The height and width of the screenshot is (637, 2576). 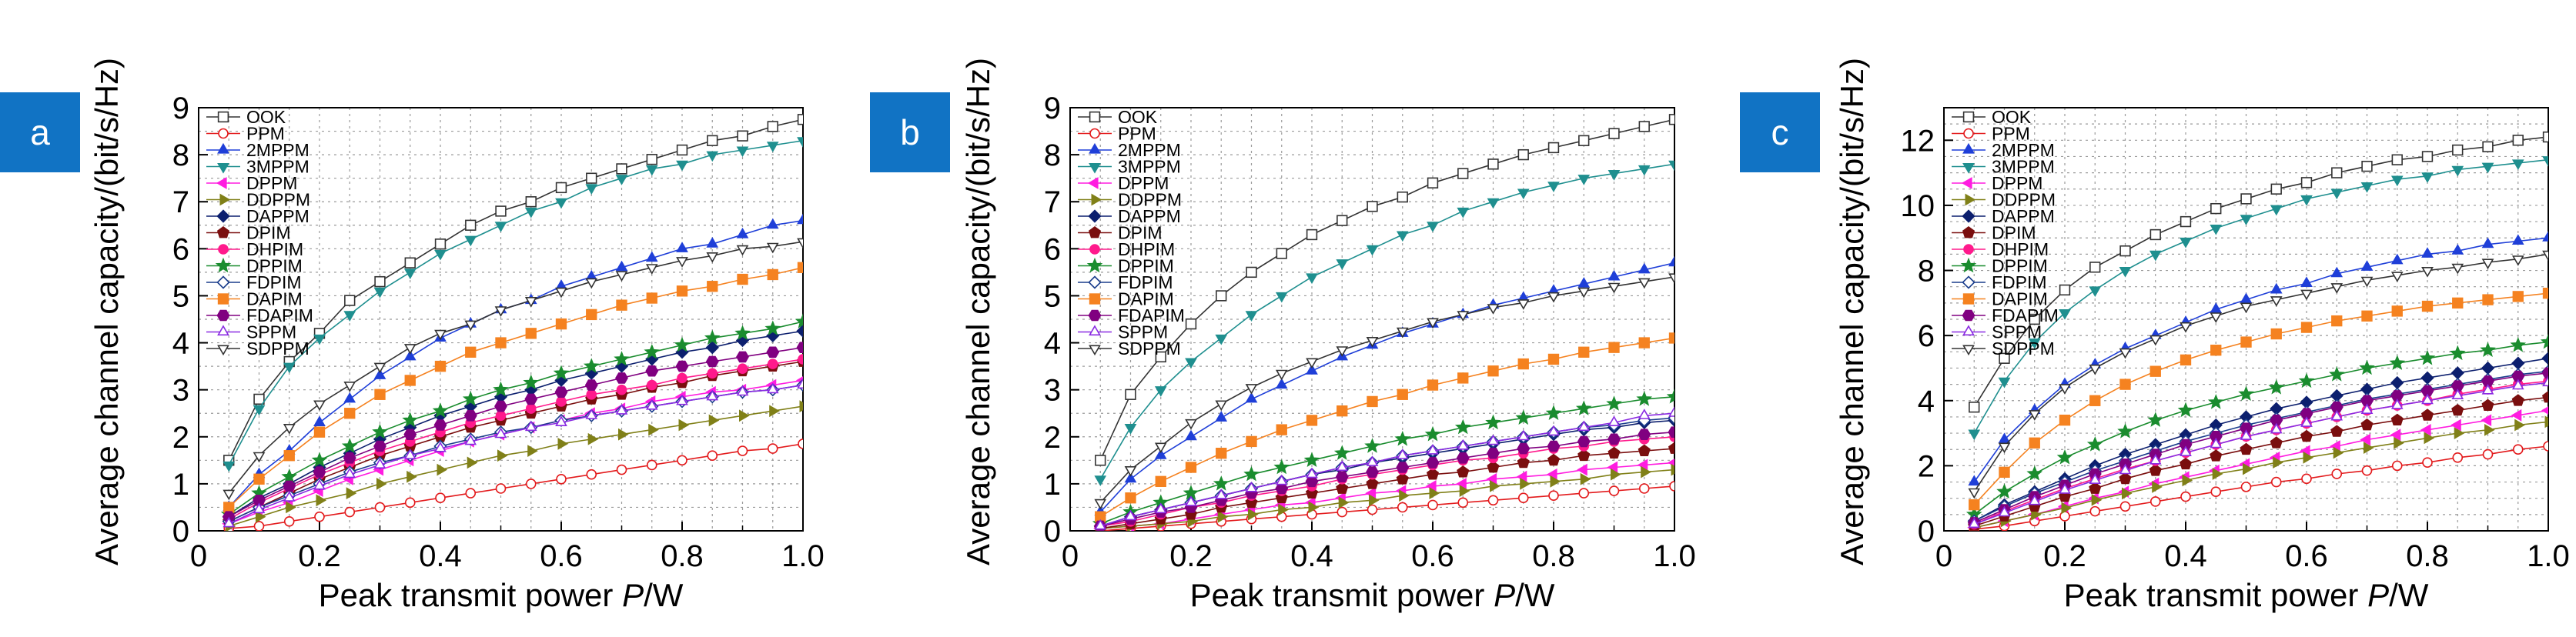 I want to click on series-line, so click(x=2261, y=452).